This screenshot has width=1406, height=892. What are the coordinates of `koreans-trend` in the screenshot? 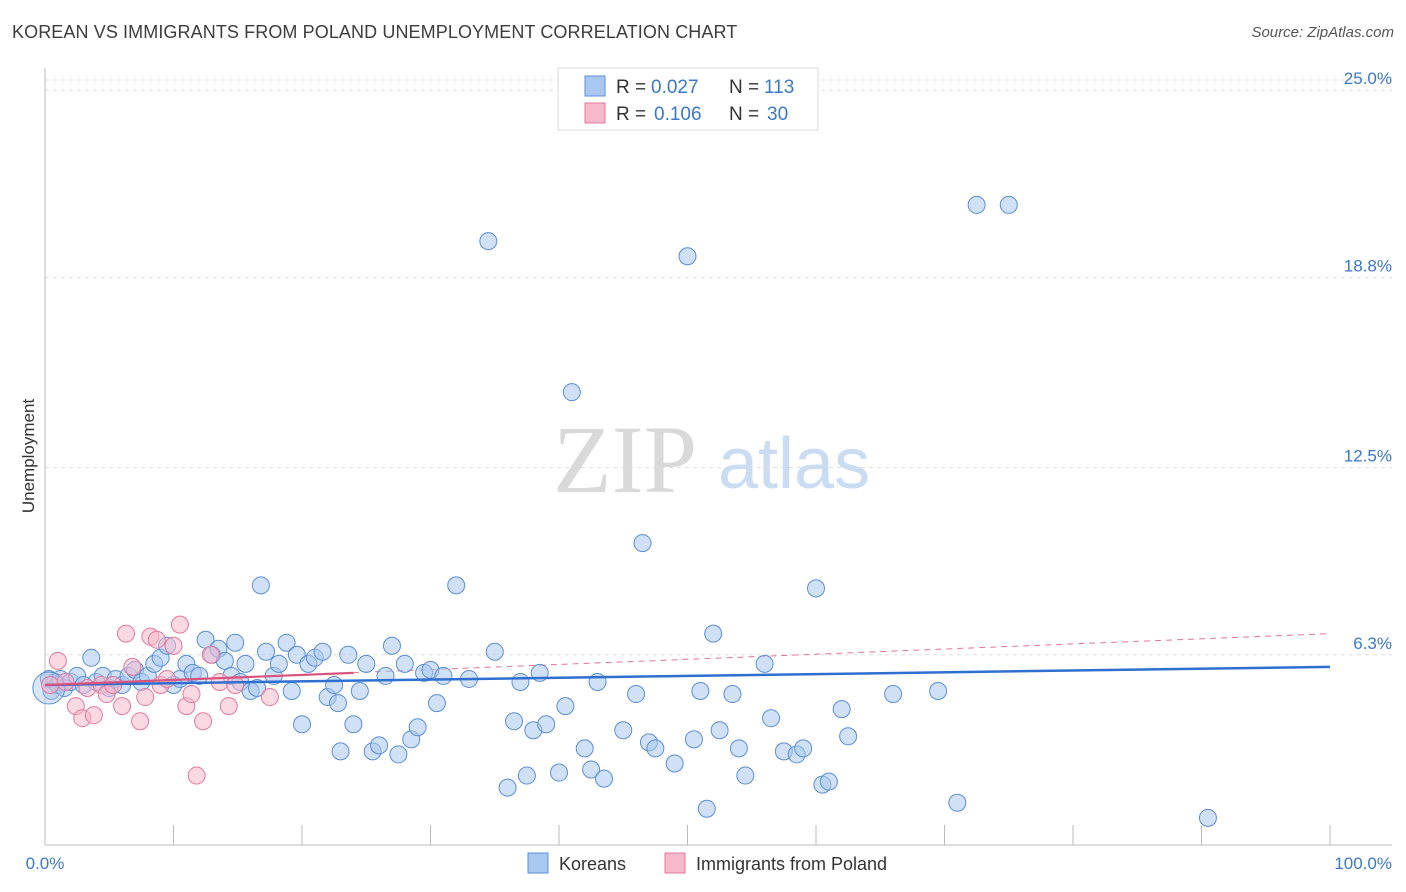 It's located at (687, 676).